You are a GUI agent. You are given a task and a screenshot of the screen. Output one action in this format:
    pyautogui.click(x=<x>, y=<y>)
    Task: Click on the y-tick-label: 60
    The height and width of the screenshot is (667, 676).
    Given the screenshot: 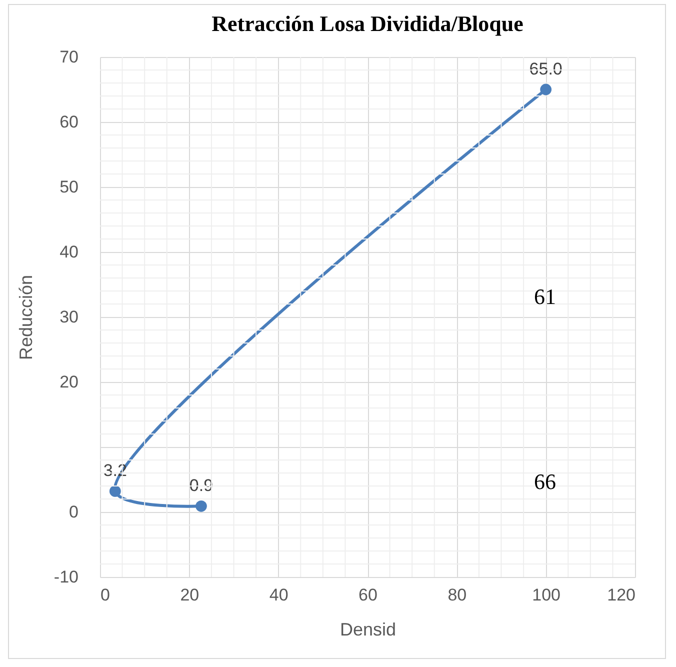 What is the action you would take?
    pyautogui.click(x=69, y=122)
    